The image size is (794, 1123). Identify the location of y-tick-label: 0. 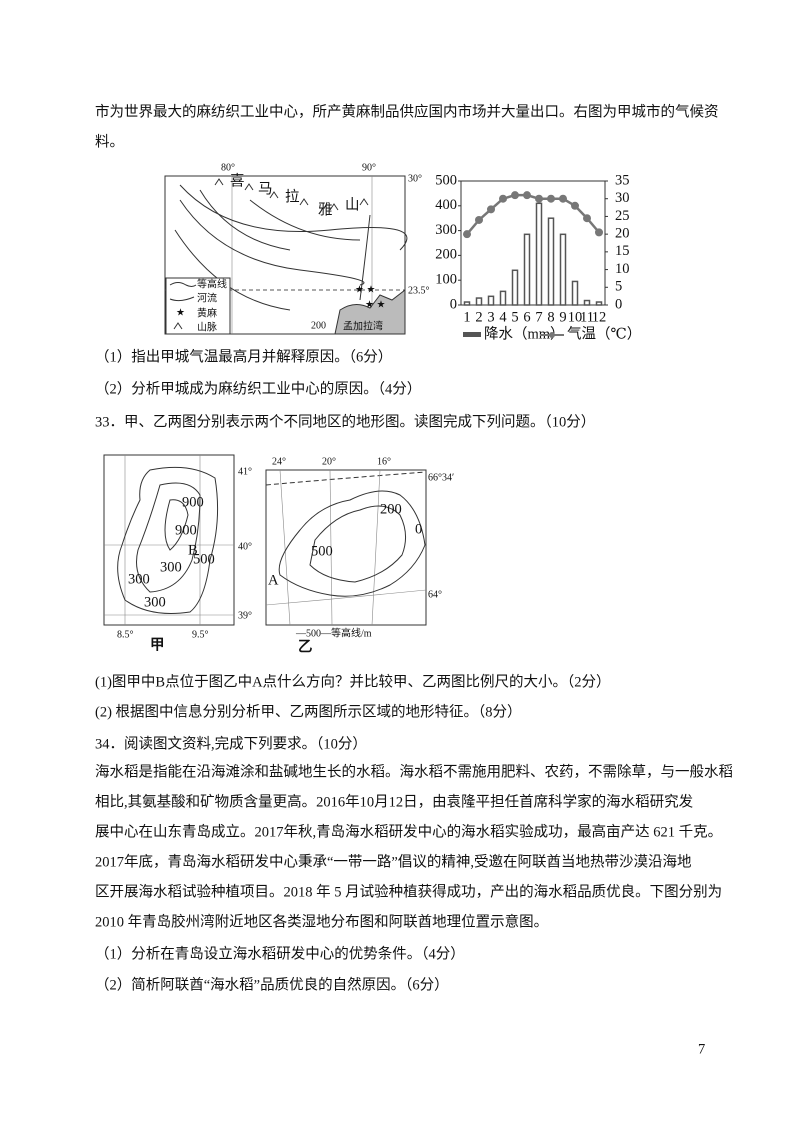
(453, 304).